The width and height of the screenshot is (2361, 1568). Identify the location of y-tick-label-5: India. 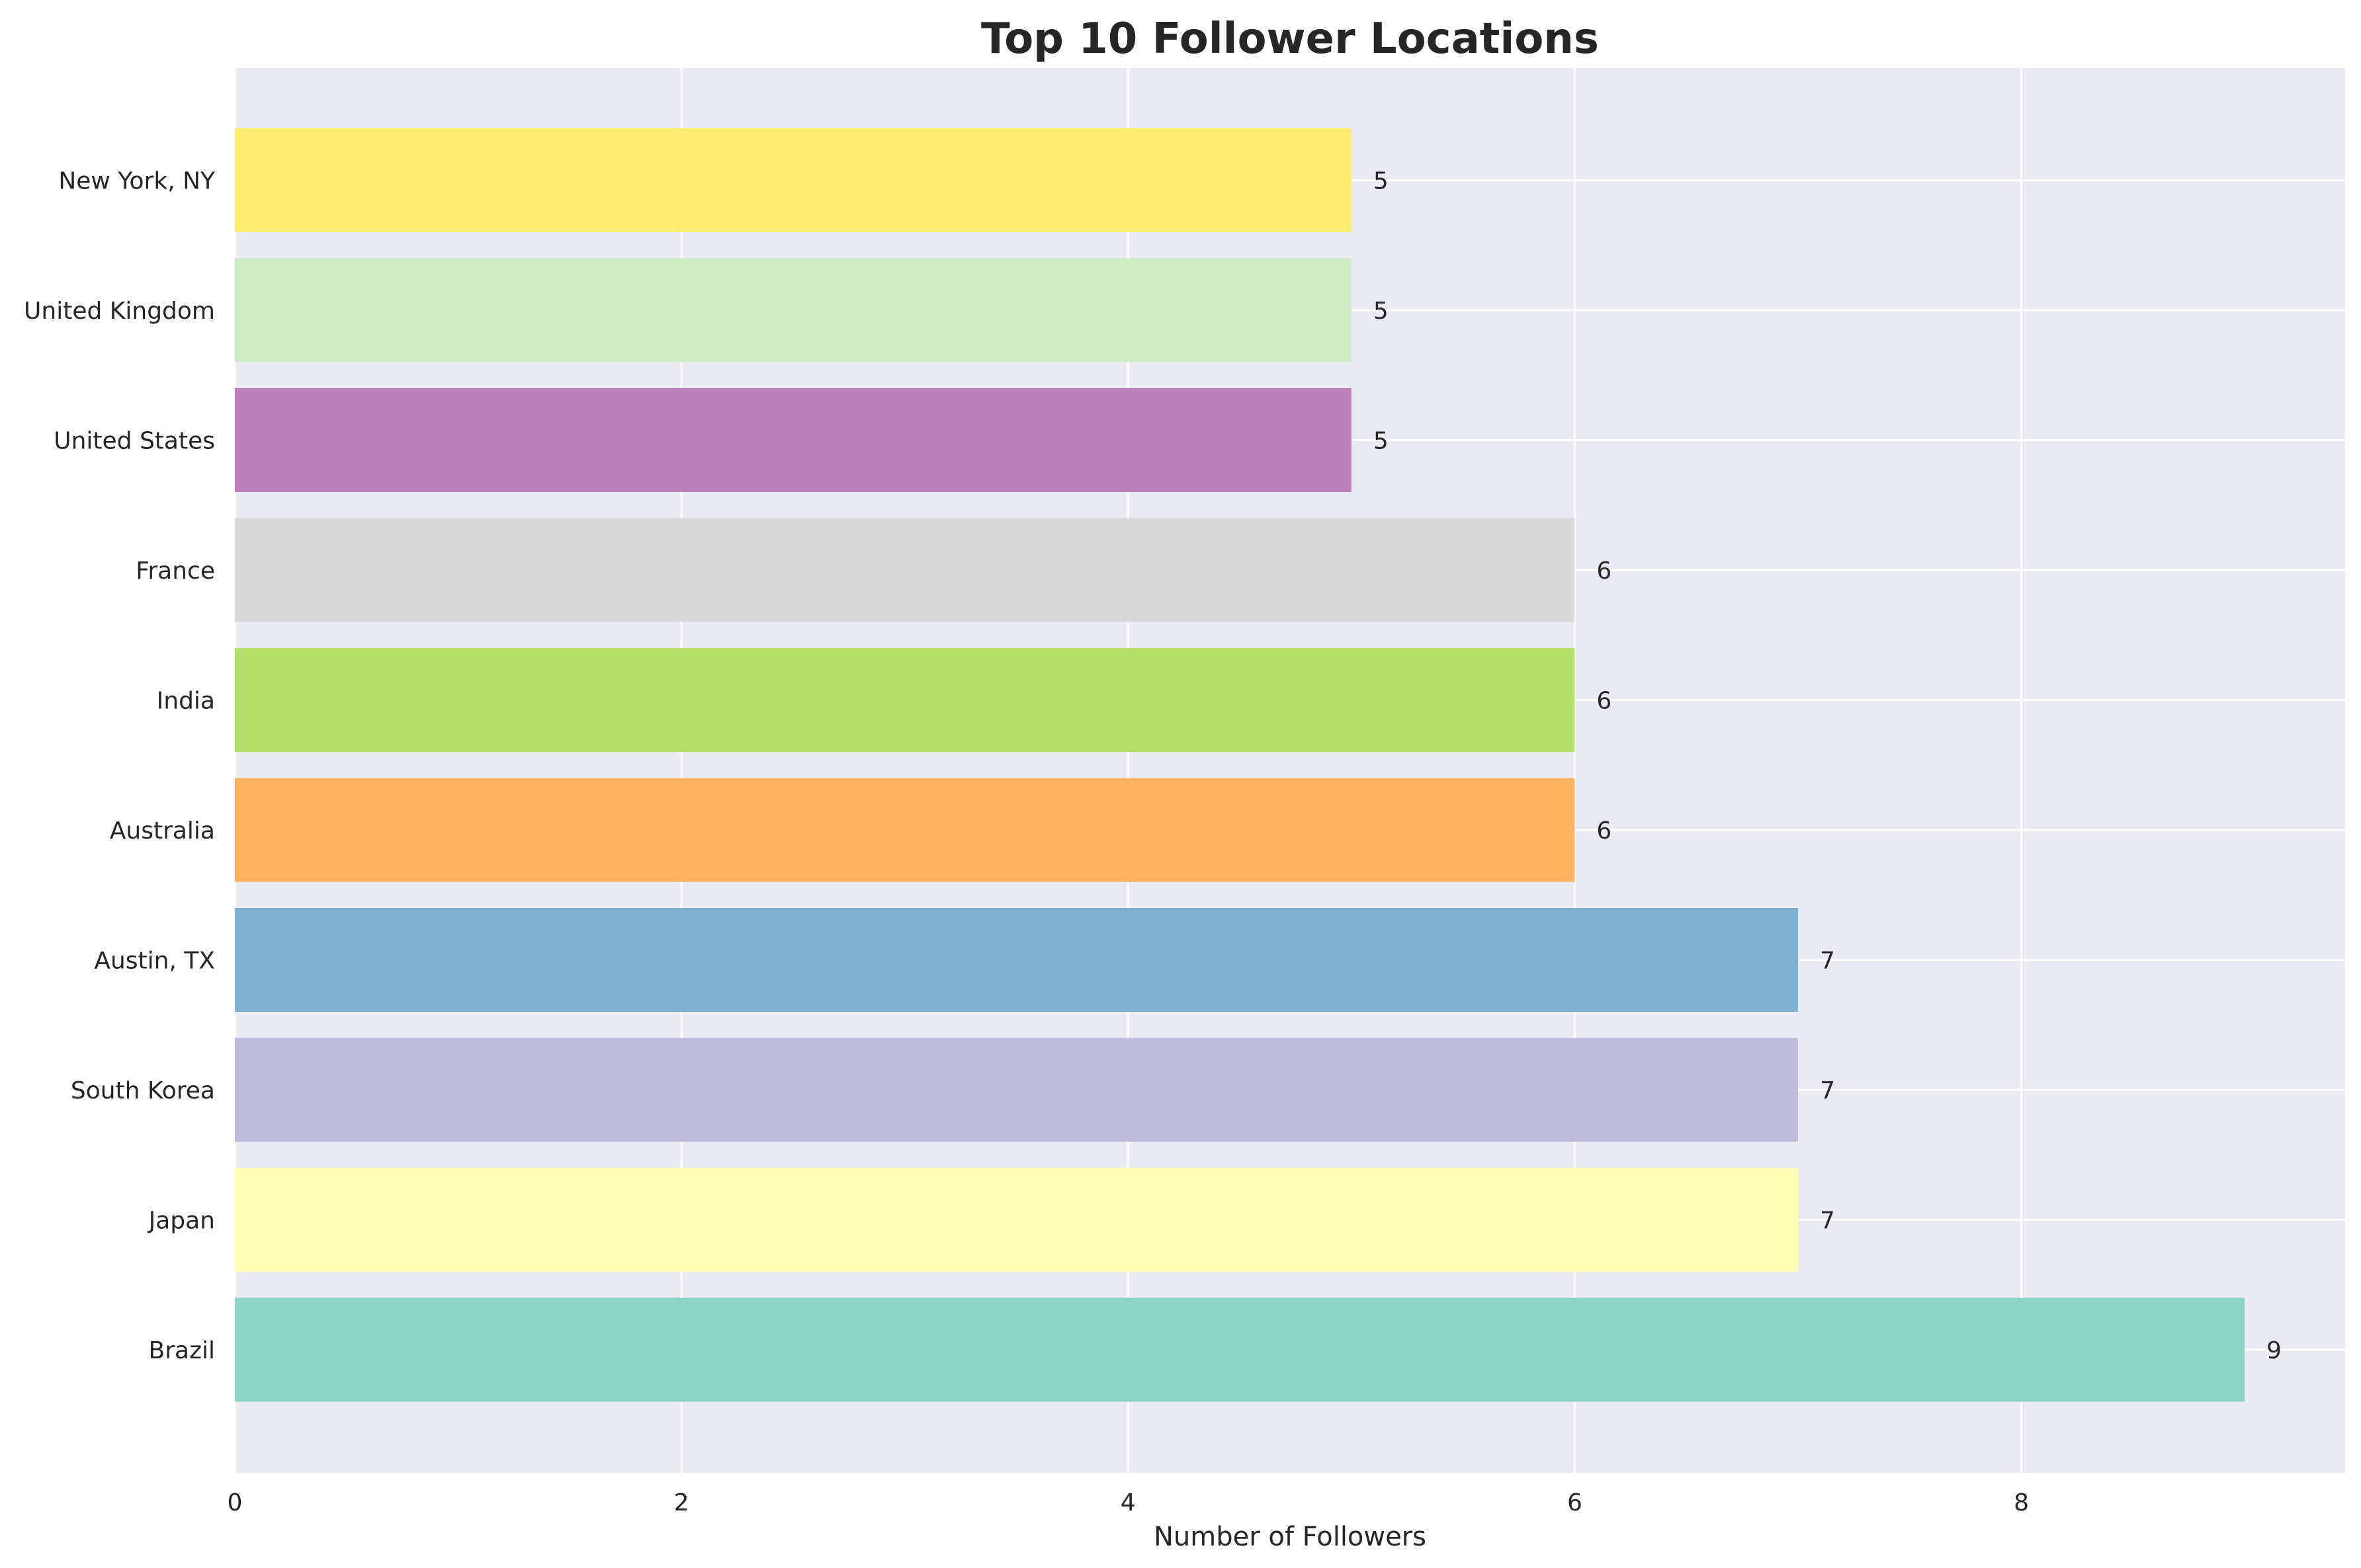
(186, 701).